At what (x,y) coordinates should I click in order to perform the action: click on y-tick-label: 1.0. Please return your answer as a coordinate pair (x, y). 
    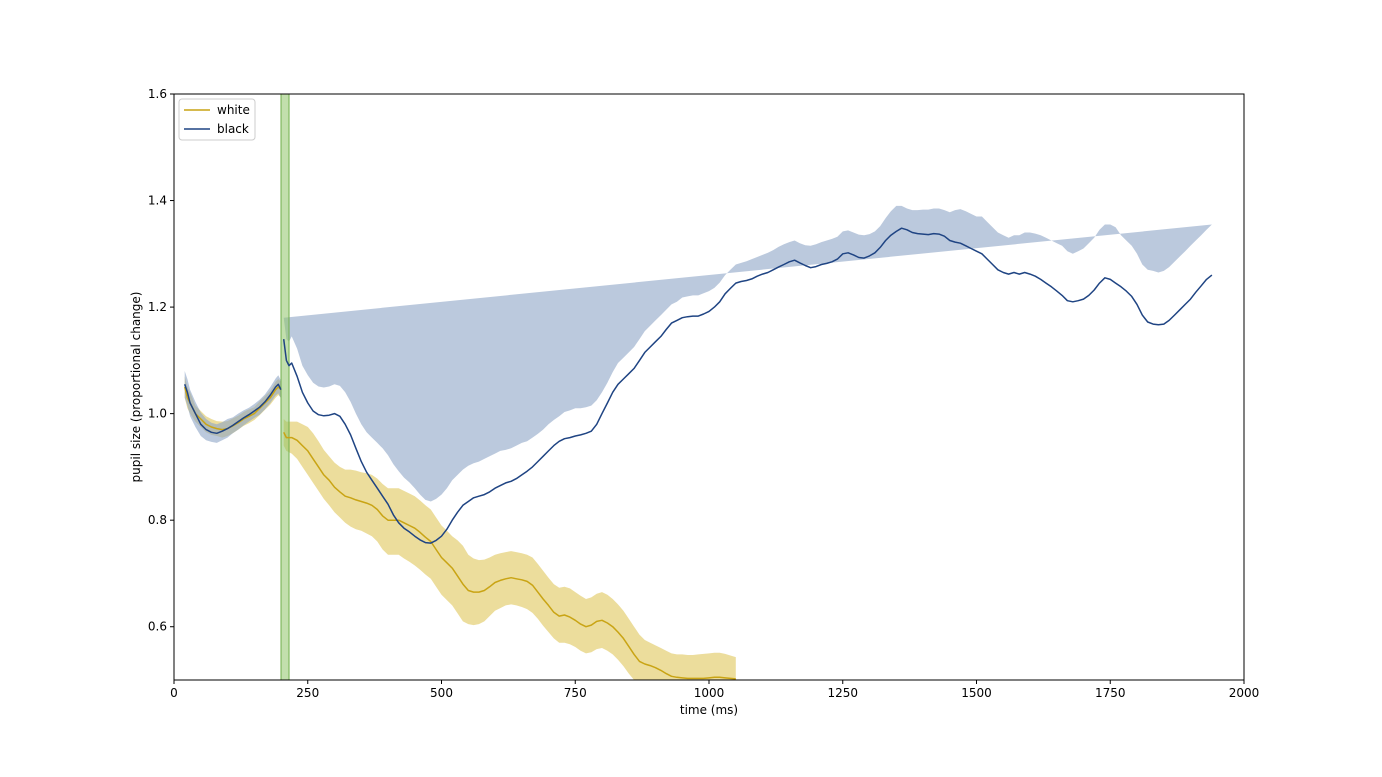
    Looking at the image, I should click on (157, 414).